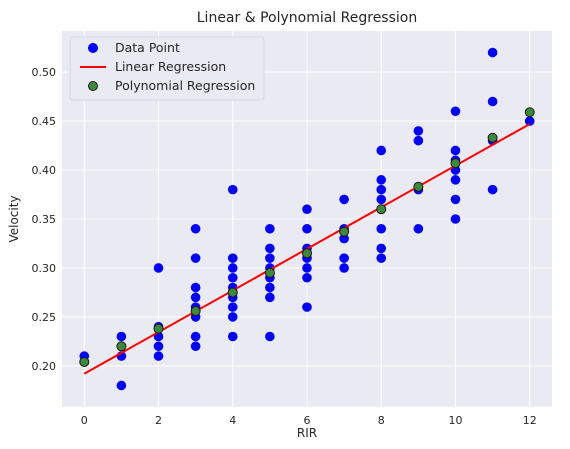 The height and width of the screenshot is (449, 570). What do you see at coordinates (44, 170) in the screenshot?
I see `y-tick-label: 0.40` at bounding box center [44, 170].